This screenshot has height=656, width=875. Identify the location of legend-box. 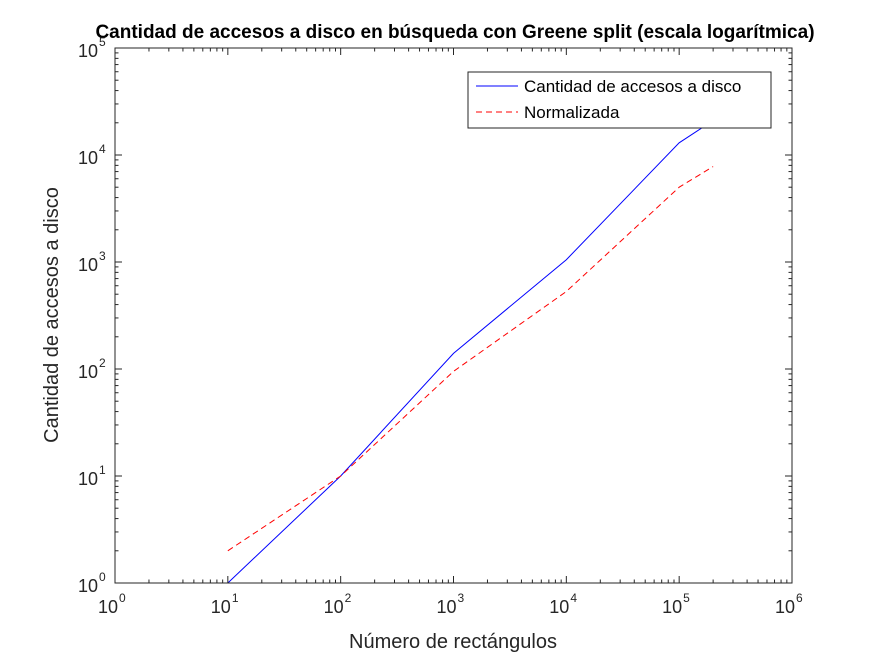
(619, 100).